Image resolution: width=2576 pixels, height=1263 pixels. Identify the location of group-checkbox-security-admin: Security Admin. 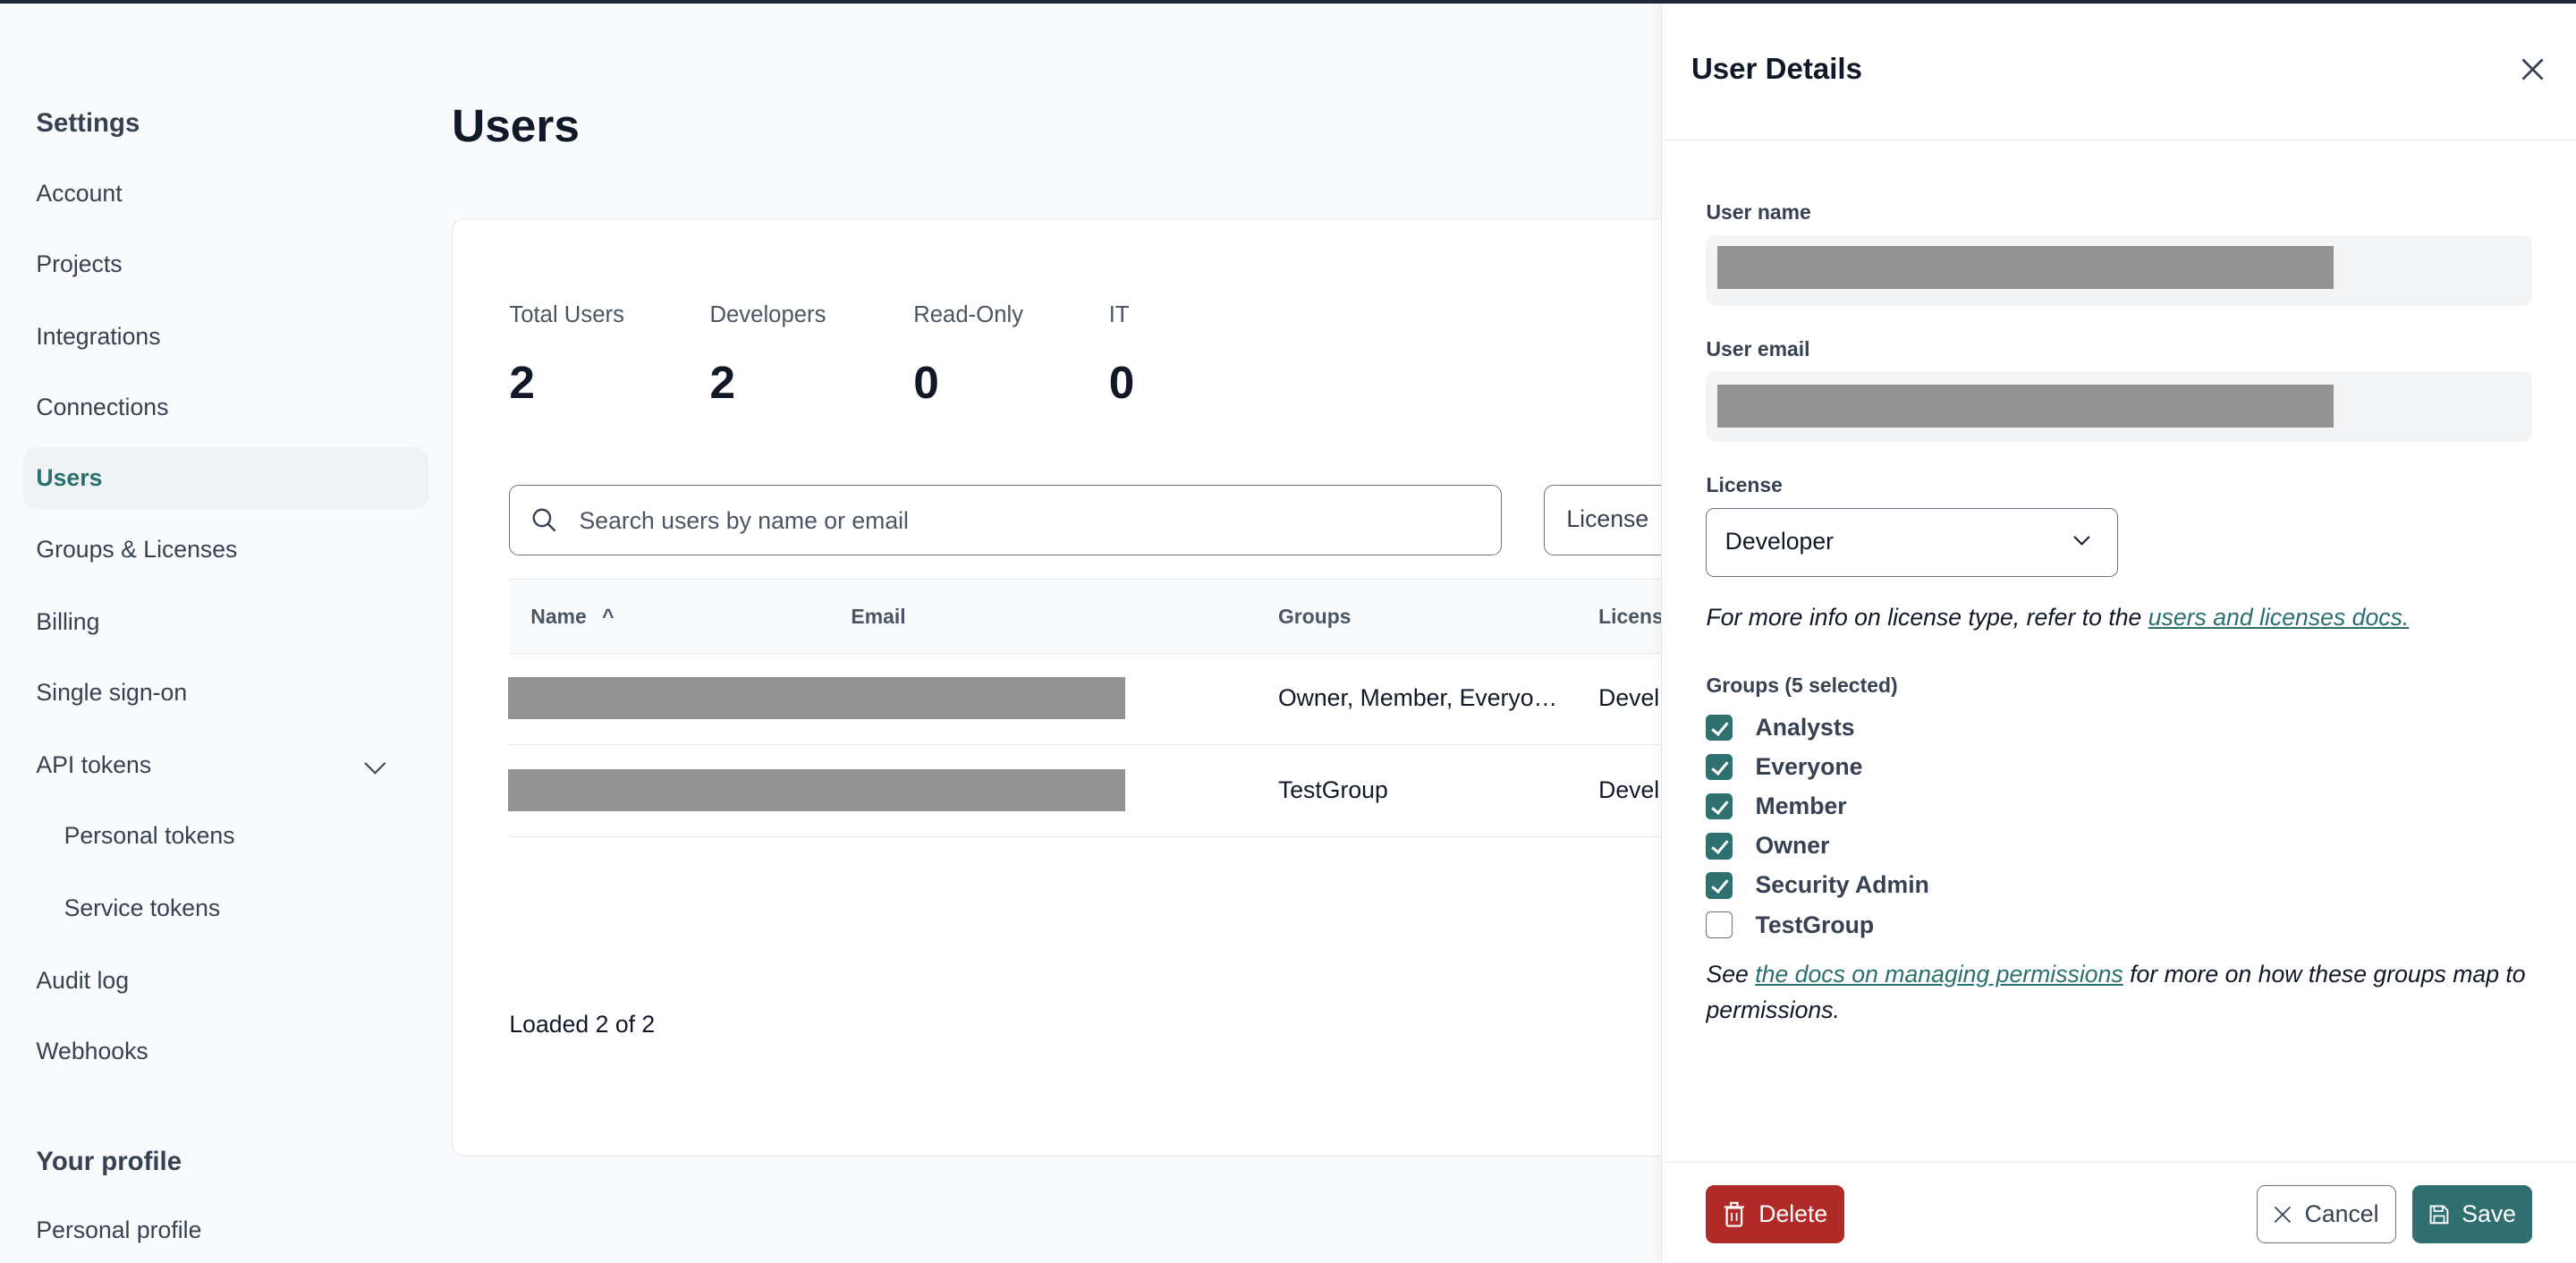
(1817, 886).